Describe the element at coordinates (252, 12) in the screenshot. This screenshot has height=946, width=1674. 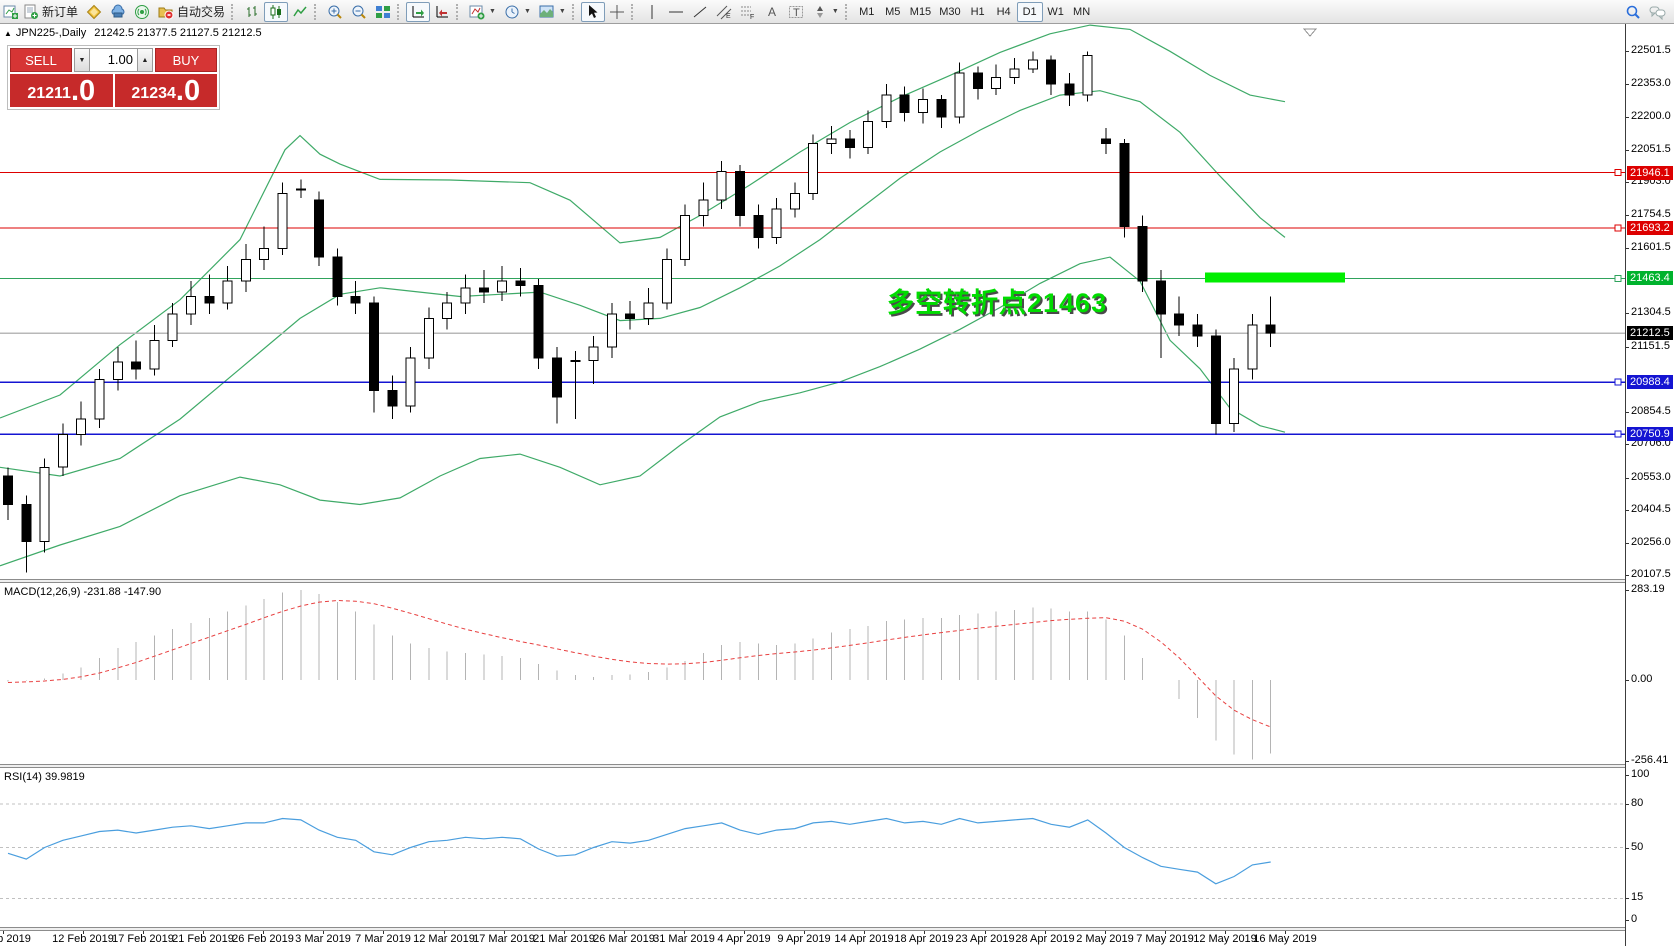
I see `bar-chart-button` at that location.